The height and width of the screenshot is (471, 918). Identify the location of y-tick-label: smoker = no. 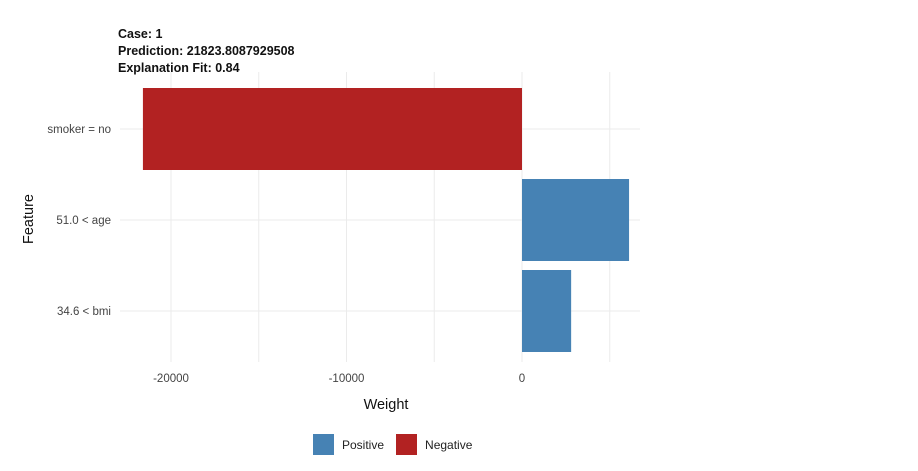
(79, 130).